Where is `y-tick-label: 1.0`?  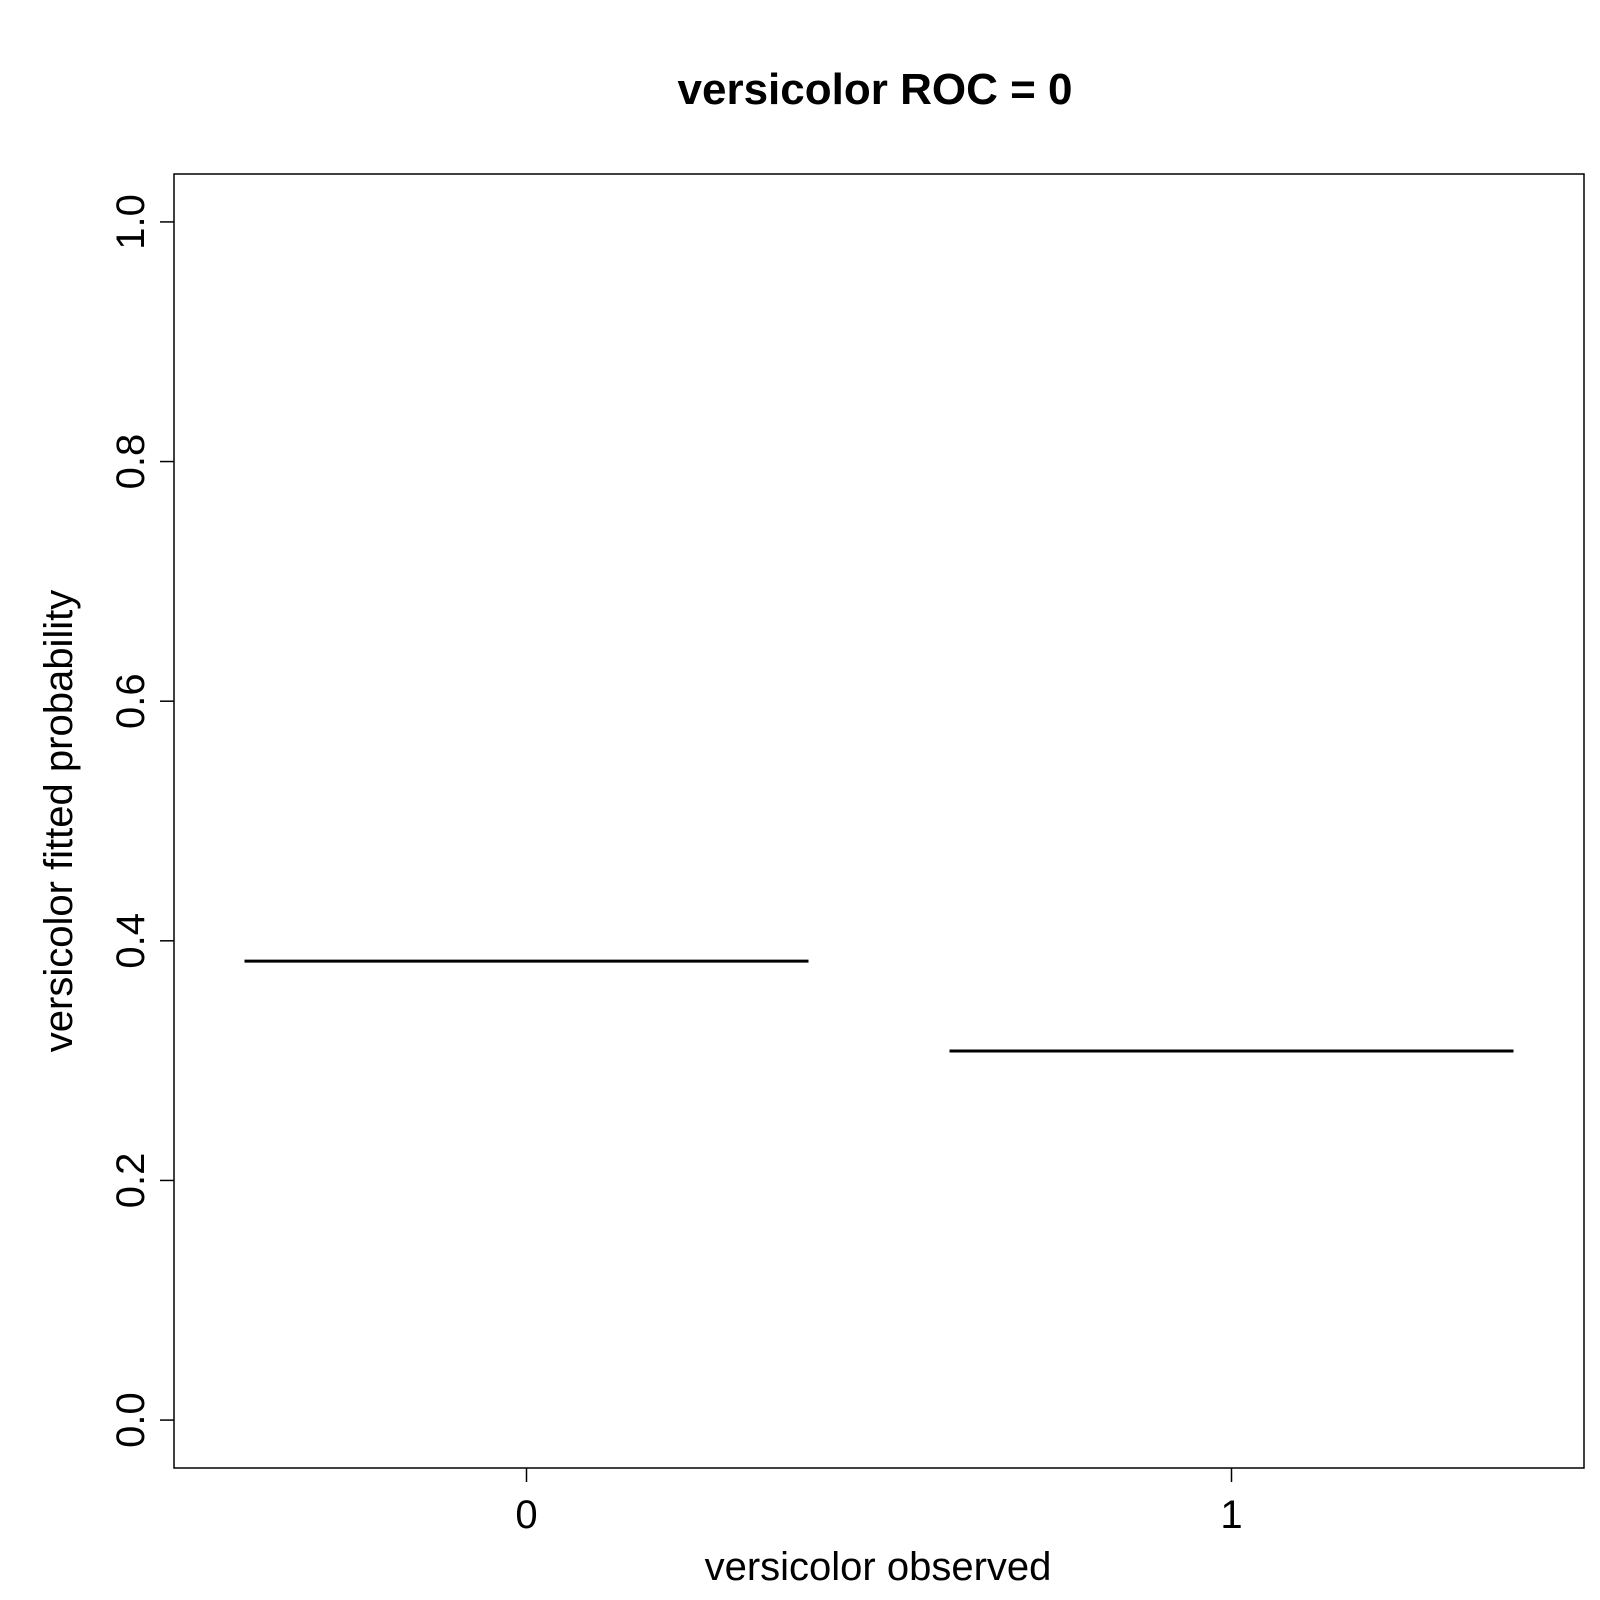
y-tick-label: 1.0 is located at coordinates (131, 222).